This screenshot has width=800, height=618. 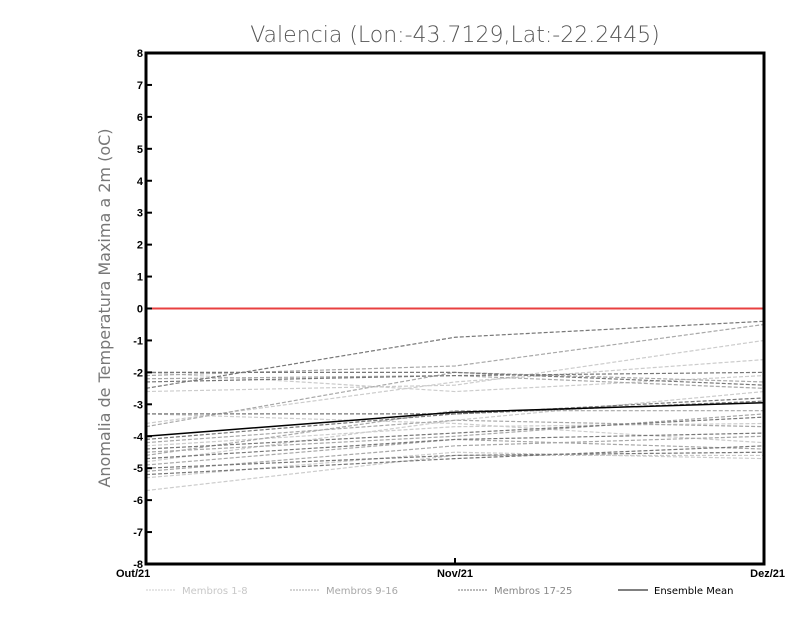 I want to click on legend-label-1: Membros 1-8, so click(x=215, y=591).